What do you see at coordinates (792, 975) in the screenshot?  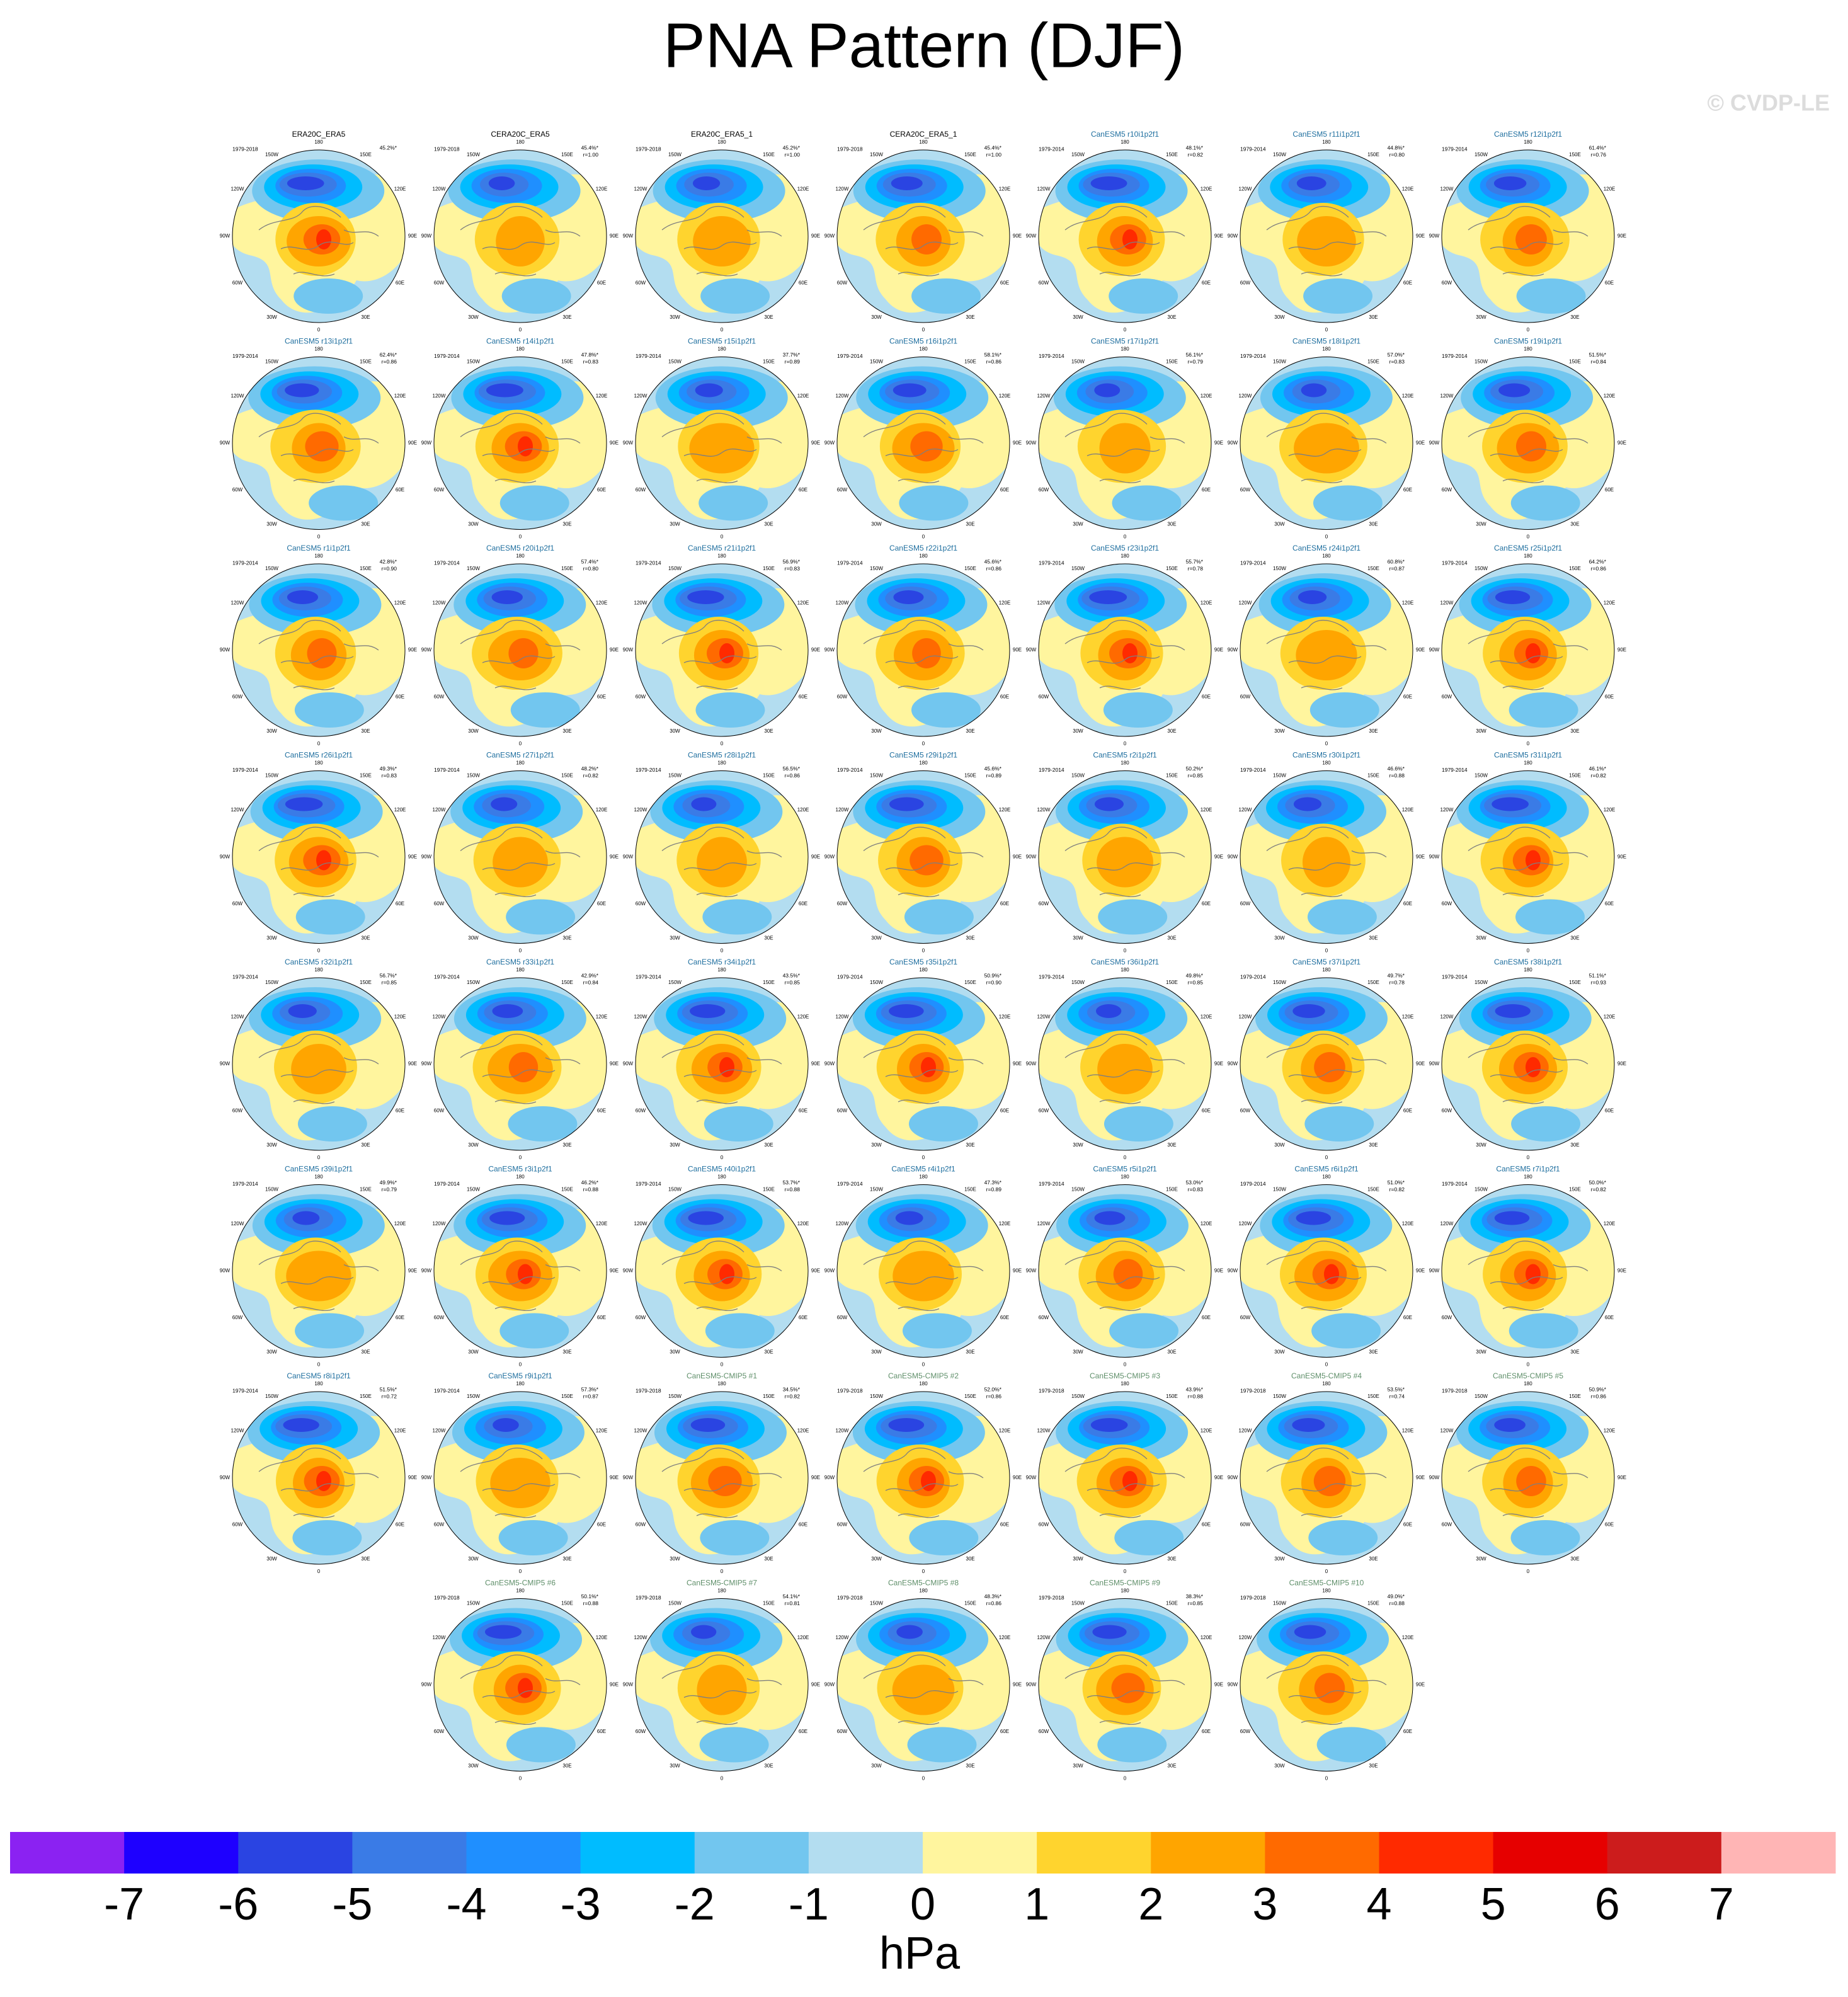 I see `panel-percent: 43.5%*` at bounding box center [792, 975].